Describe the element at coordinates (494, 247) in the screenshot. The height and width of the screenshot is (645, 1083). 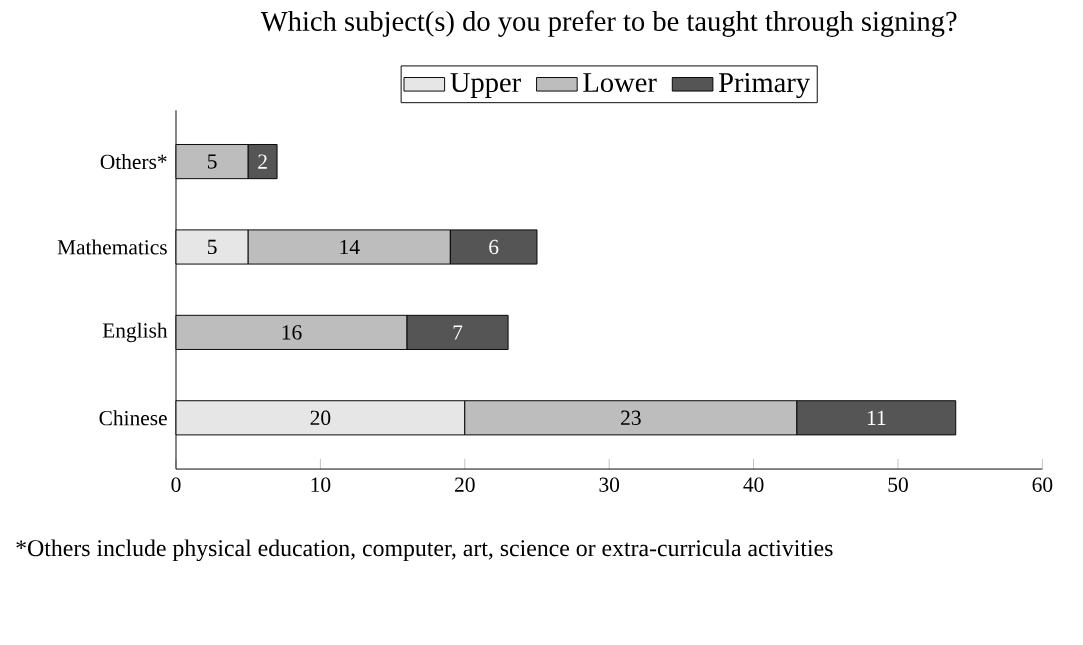
I see `data-label: 6` at that location.